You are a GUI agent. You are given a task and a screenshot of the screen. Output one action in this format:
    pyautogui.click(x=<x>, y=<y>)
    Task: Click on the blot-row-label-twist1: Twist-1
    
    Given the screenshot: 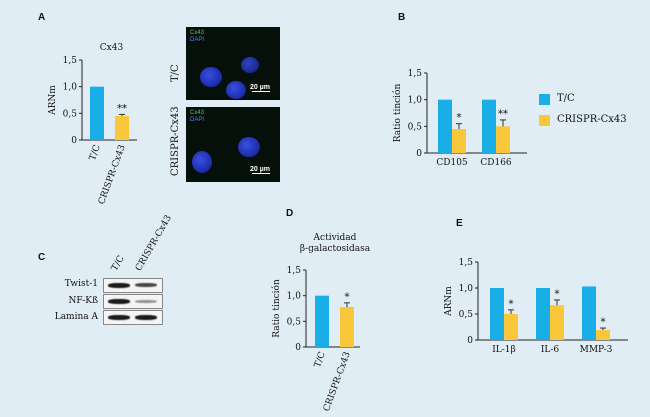 What is the action you would take?
    pyautogui.click(x=81, y=284)
    